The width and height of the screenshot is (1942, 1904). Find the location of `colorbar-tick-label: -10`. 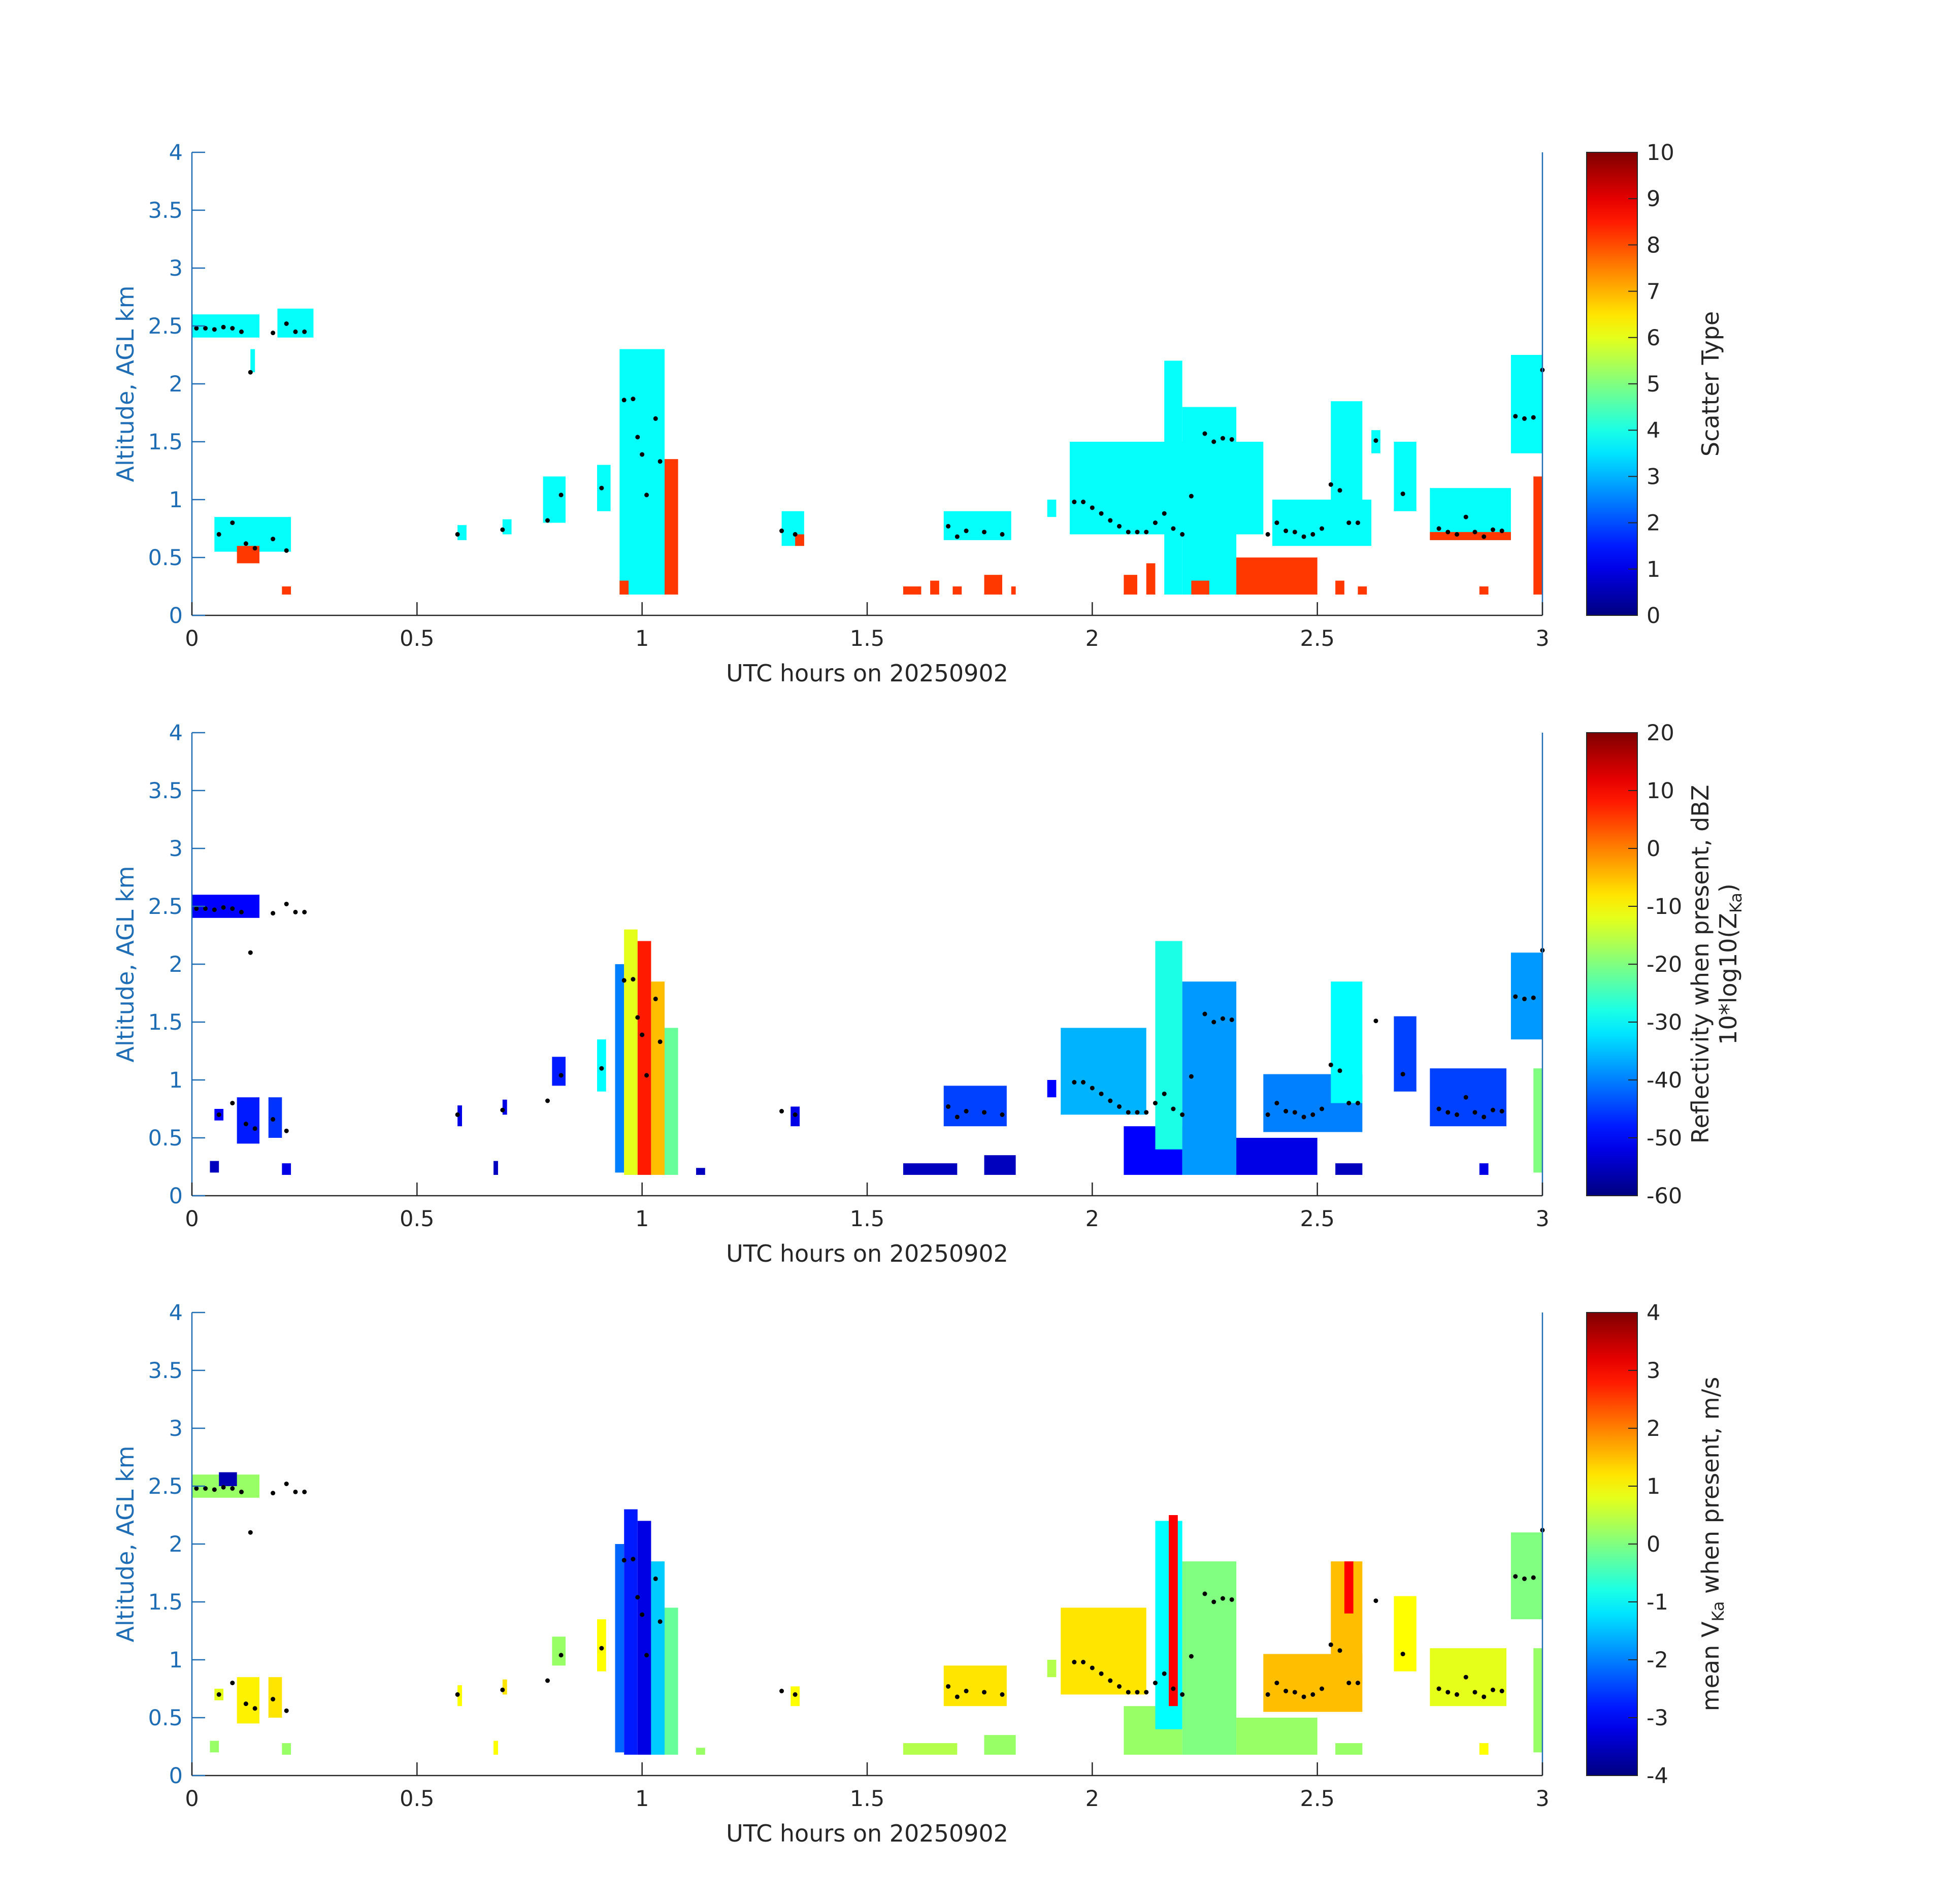

colorbar-tick-label: -10 is located at coordinates (1664, 907).